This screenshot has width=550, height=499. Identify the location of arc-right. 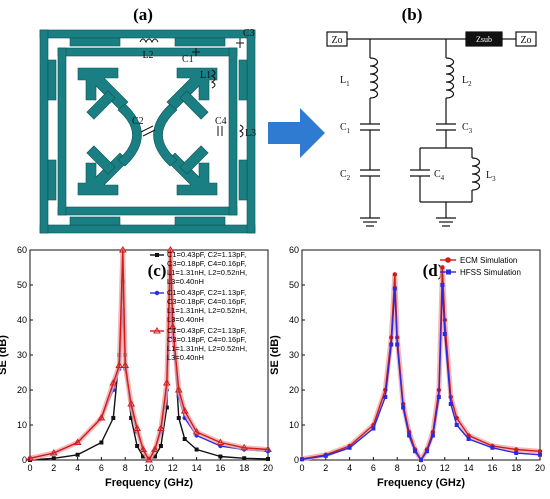
(165, 135).